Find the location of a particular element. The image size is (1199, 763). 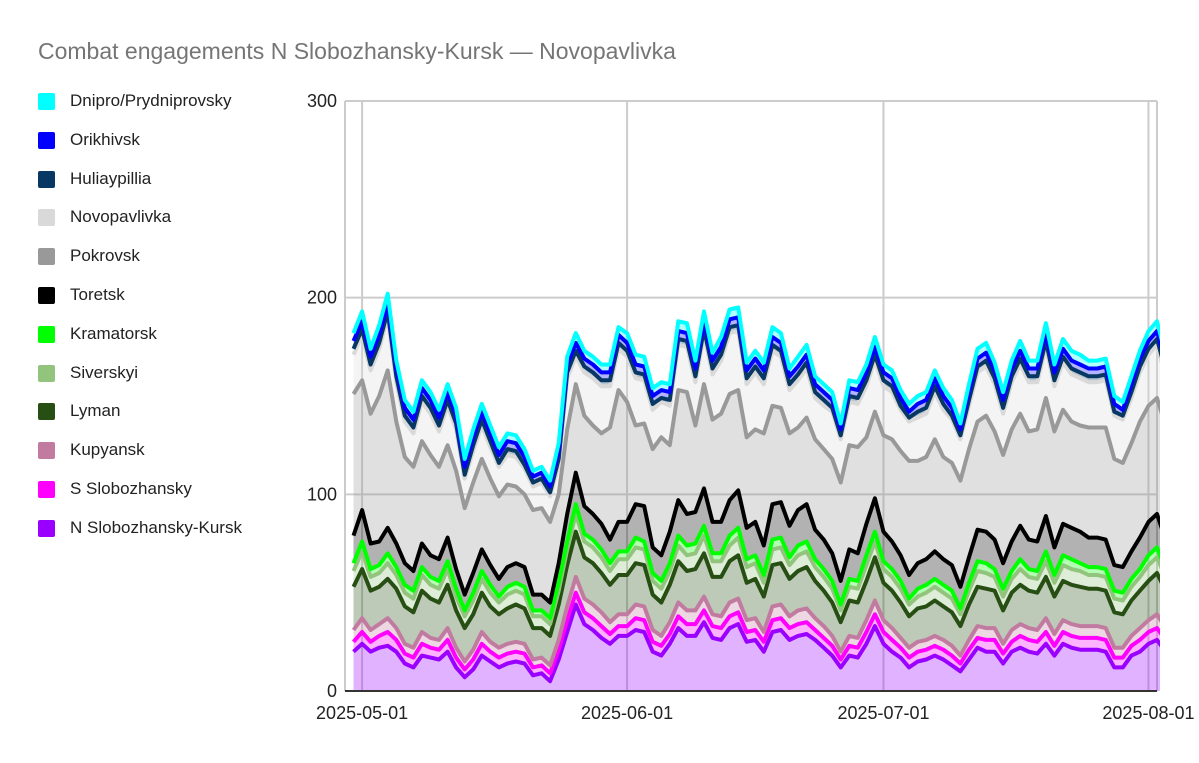

x-tick-label: 2025-06-01 is located at coordinates (627, 713).